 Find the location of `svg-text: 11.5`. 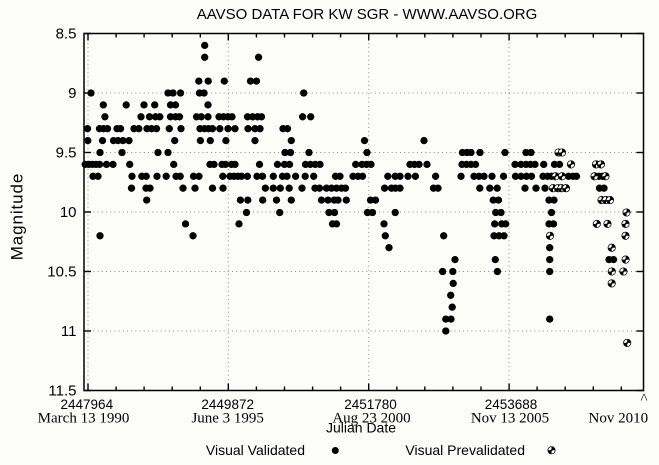

svg-text: 11.5 is located at coordinates (62, 391).